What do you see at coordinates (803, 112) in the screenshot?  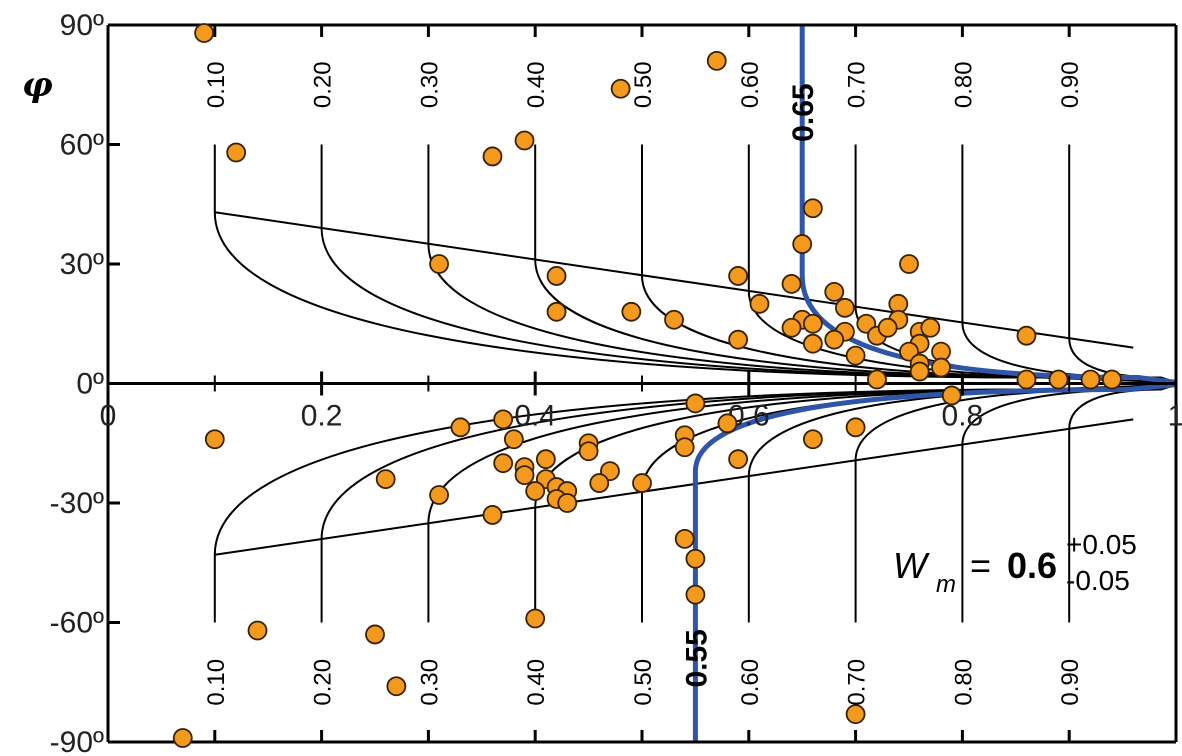 I see `highlight-label-upper: 0.65` at bounding box center [803, 112].